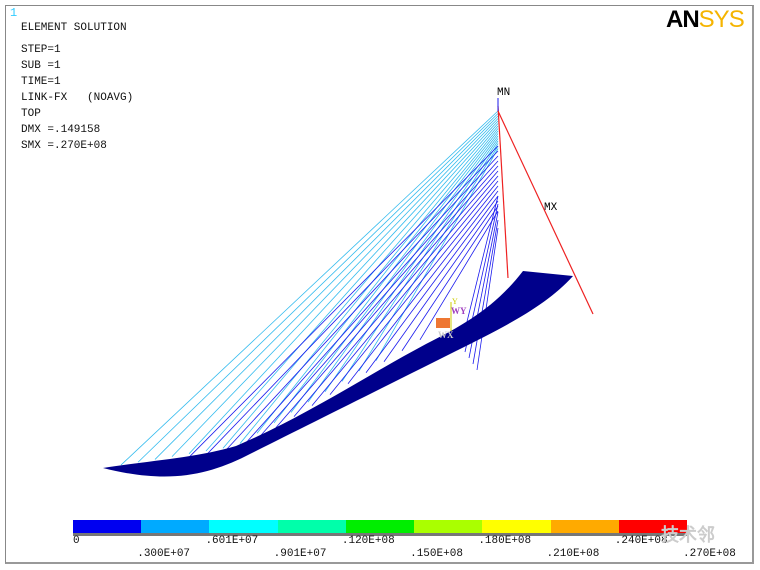 The height and width of the screenshot is (570, 760). Describe the element at coordinates (76, 541) in the screenshot. I see `legend-label: 0` at that location.